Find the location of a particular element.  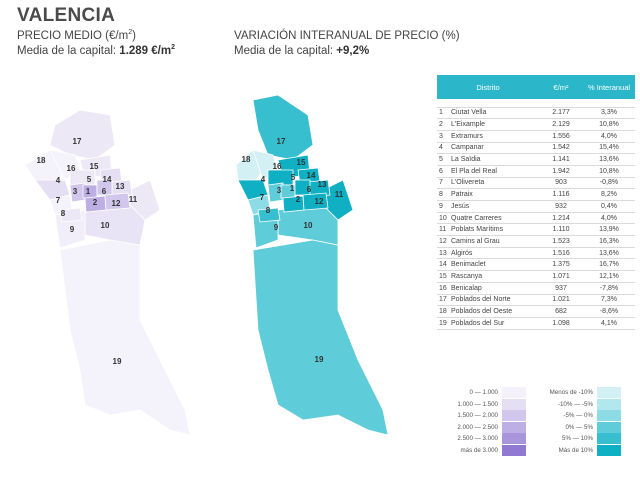

district-number: 6 is located at coordinates (443, 171).